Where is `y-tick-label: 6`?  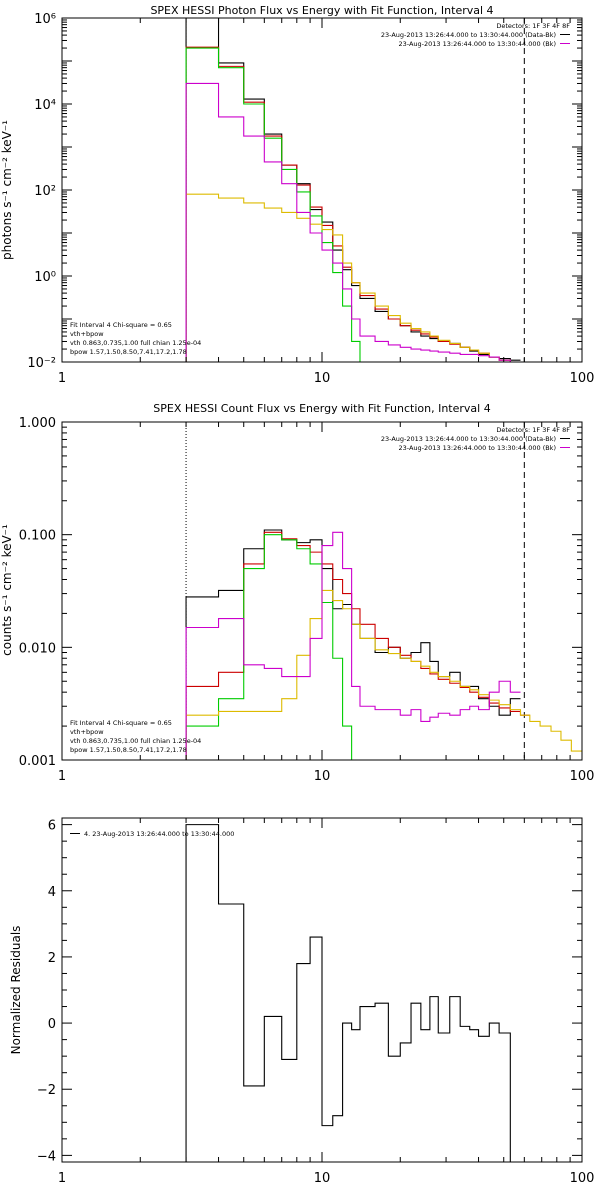 y-tick-label: 6 is located at coordinates (52, 826).